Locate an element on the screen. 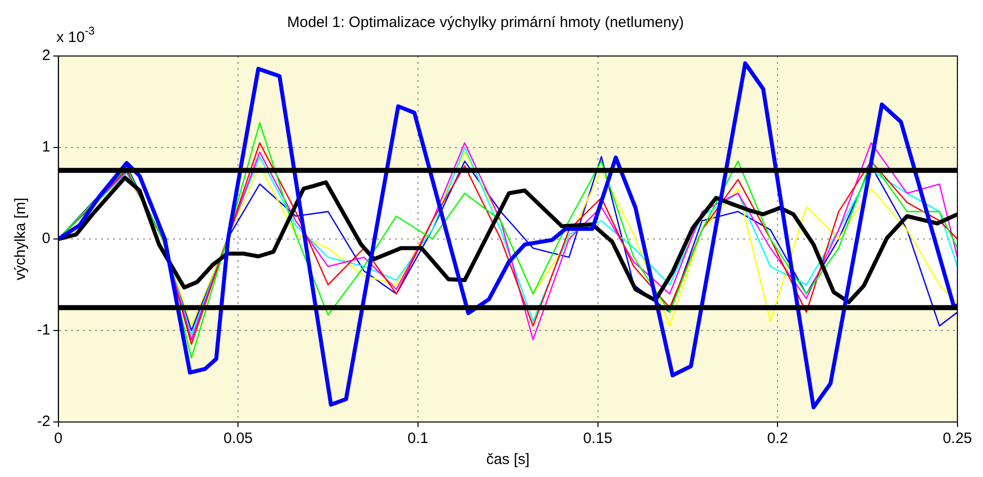  y-tick-label: 0 is located at coordinates (46, 239).